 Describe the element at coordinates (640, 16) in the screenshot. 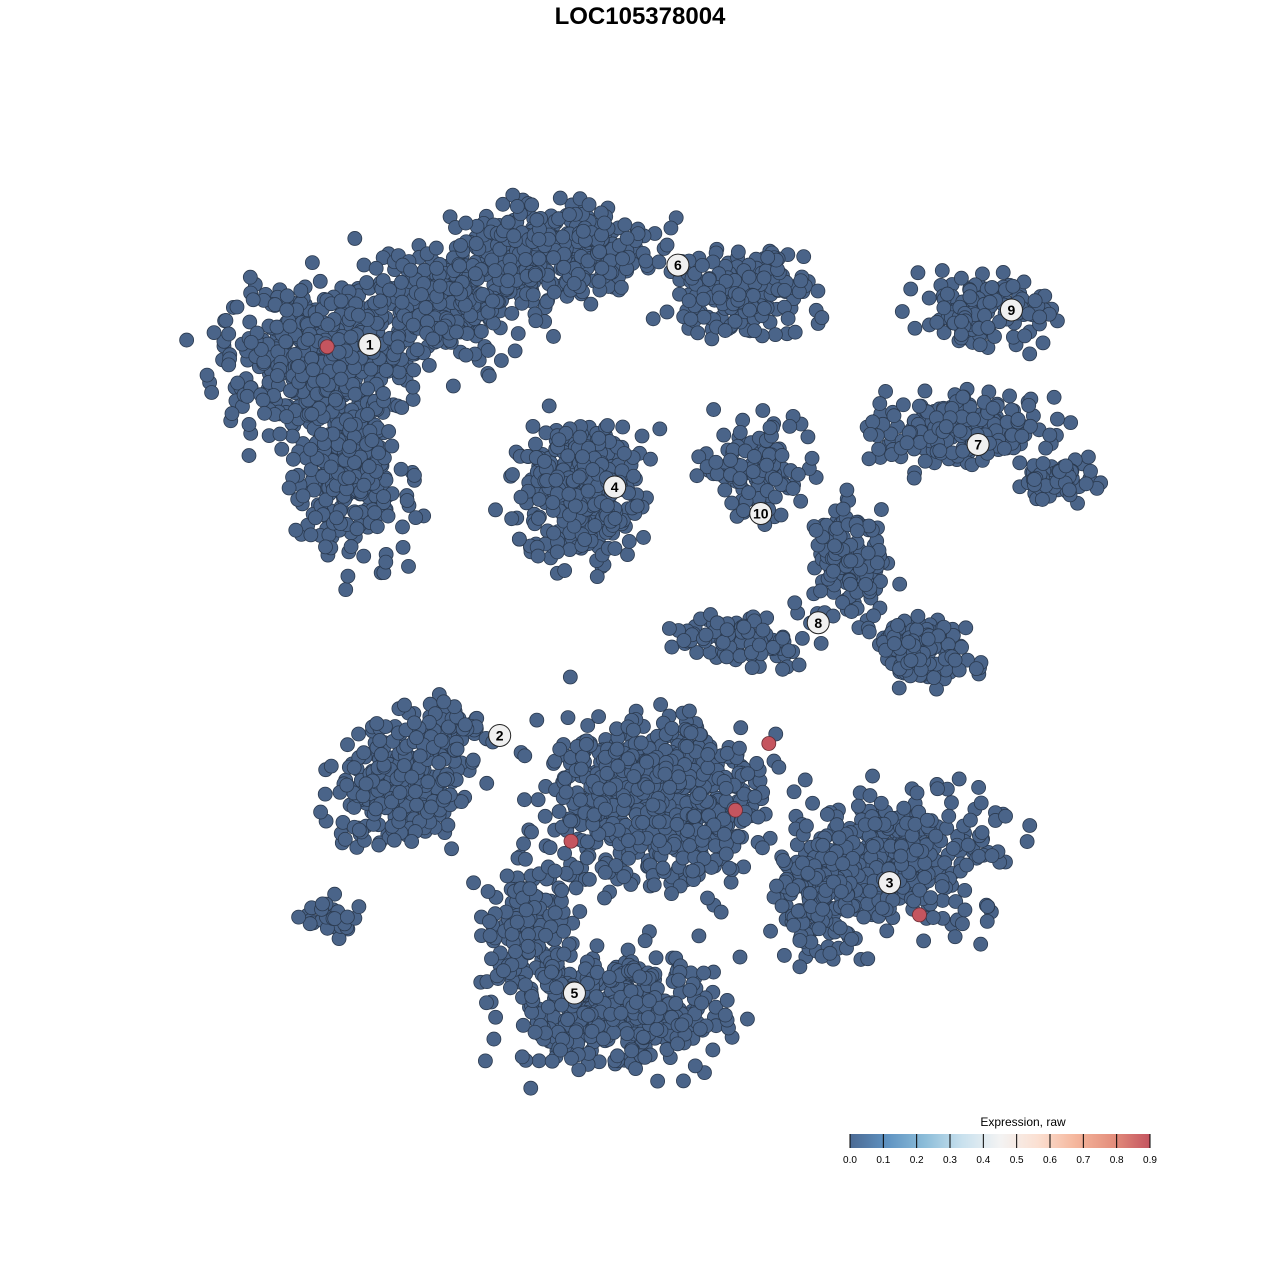

I see `chart-title: LOC105378004` at that location.